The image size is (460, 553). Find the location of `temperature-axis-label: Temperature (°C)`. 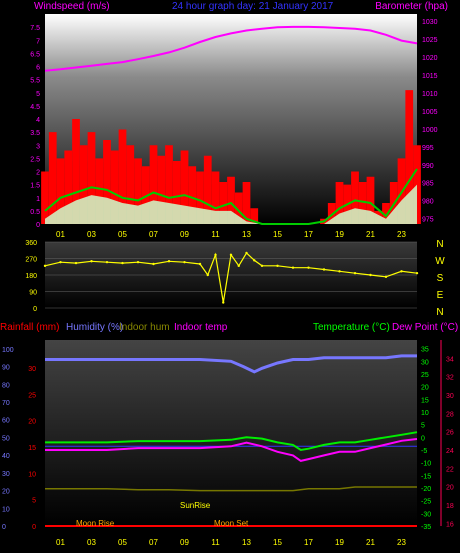

temperature-axis-label: Temperature (°C) is located at coordinates (351, 327).